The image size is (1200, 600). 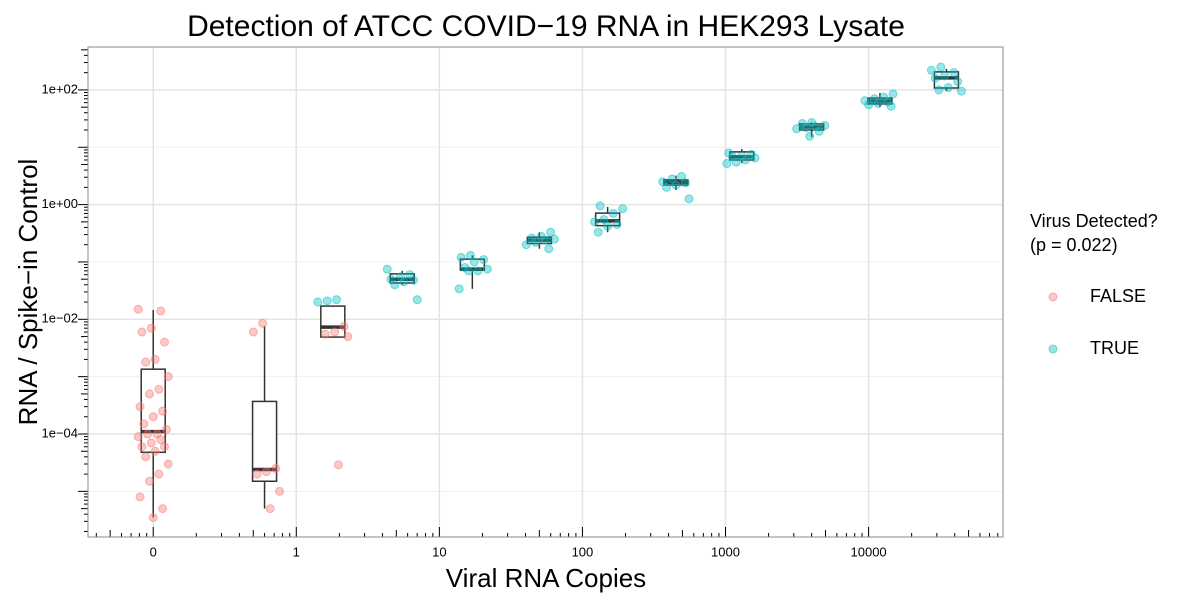 I want to click on y-tick-label: 1e+02, so click(x=59, y=88).